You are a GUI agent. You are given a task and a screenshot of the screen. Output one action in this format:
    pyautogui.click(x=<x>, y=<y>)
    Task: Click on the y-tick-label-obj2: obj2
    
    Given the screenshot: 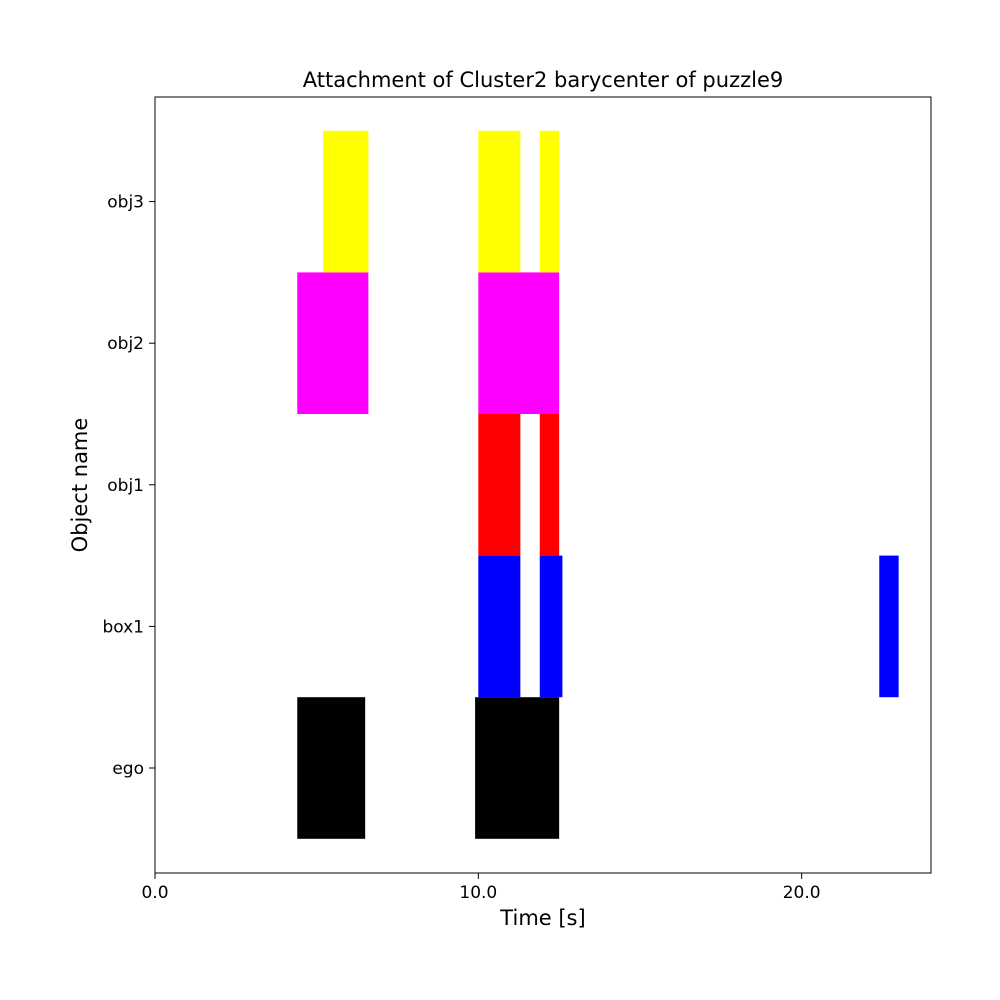 What is the action you would take?
    pyautogui.click(x=125, y=344)
    